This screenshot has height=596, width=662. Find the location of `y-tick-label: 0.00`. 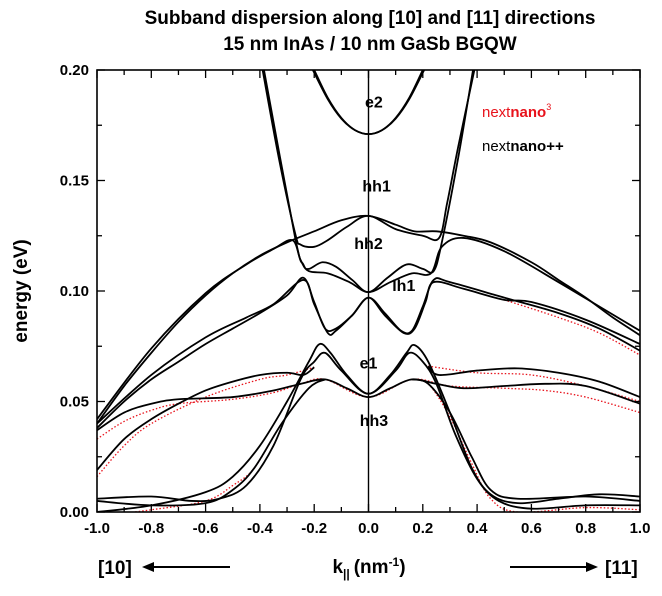

y-tick-label: 0.00 is located at coordinates (74, 512).